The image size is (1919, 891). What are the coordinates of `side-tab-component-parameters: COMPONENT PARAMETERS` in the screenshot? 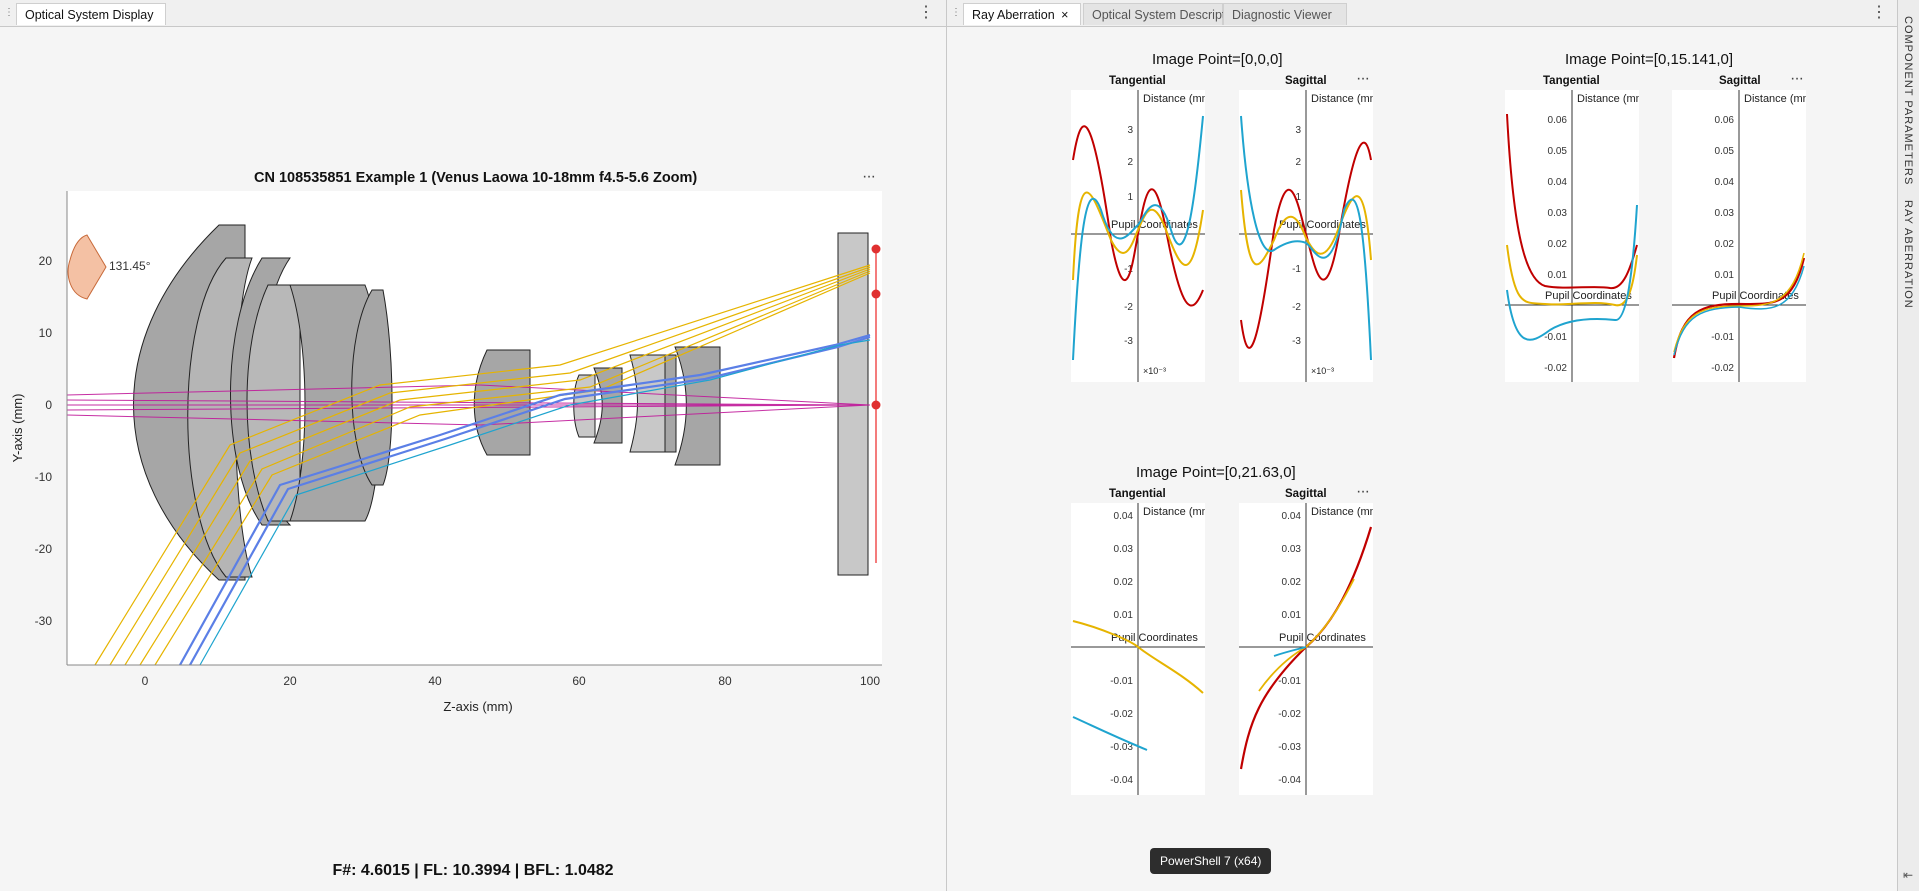 It's located at (1908, 101).